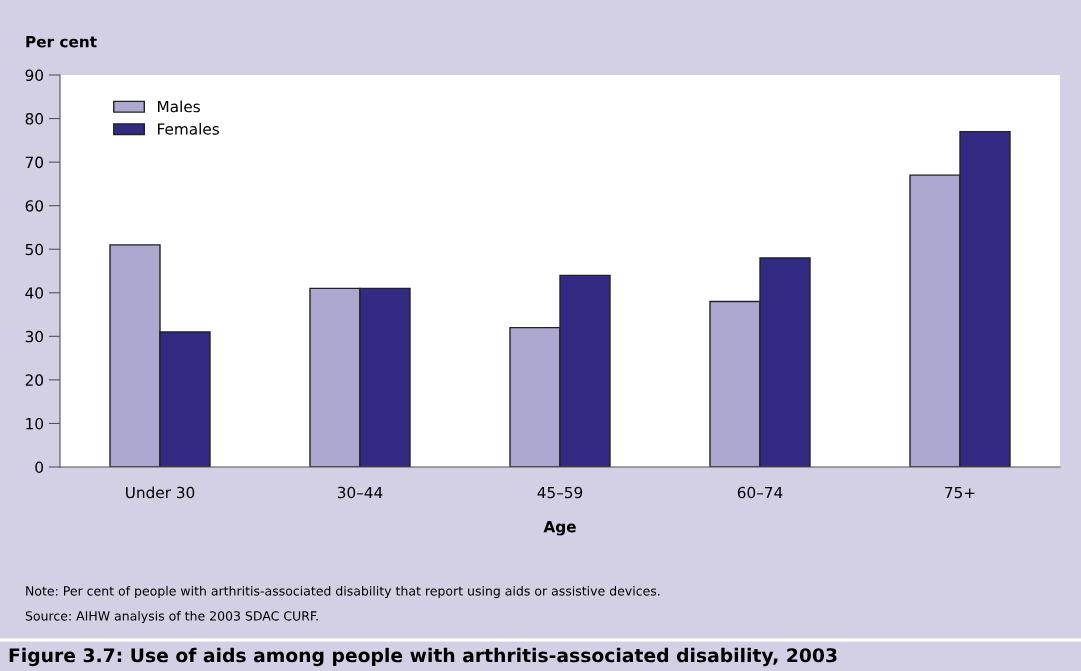 The height and width of the screenshot is (671, 1081). What do you see at coordinates (160, 492) in the screenshot?
I see `x-tick-label: Under 30` at bounding box center [160, 492].